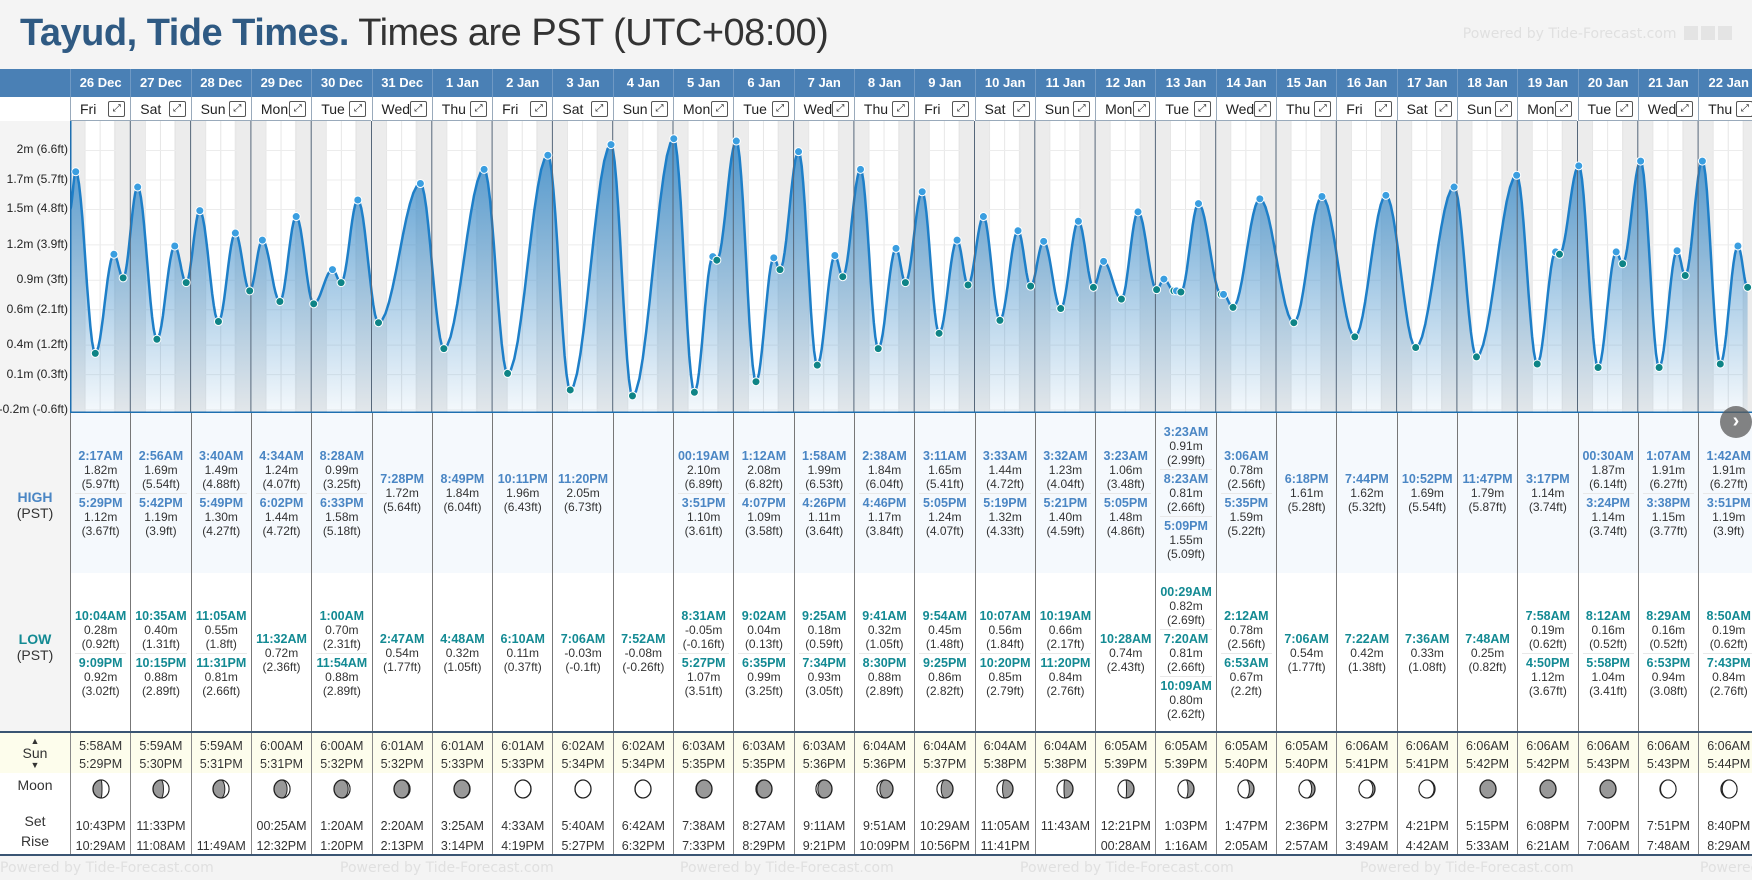 This screenshot has height=880, width=1752. I want to click on tide-event: 1:07AM 1.91m (6.27ft), so click(1668, 470).